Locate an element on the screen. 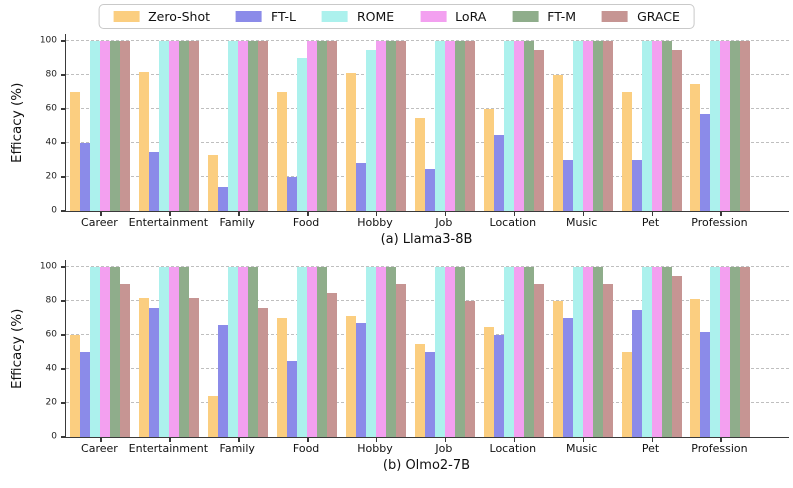 Image resolution: width=793 pixels, height=488 pixels. legend-item-zero-shot: Zero-Shot is located at coordinates (161, 16).